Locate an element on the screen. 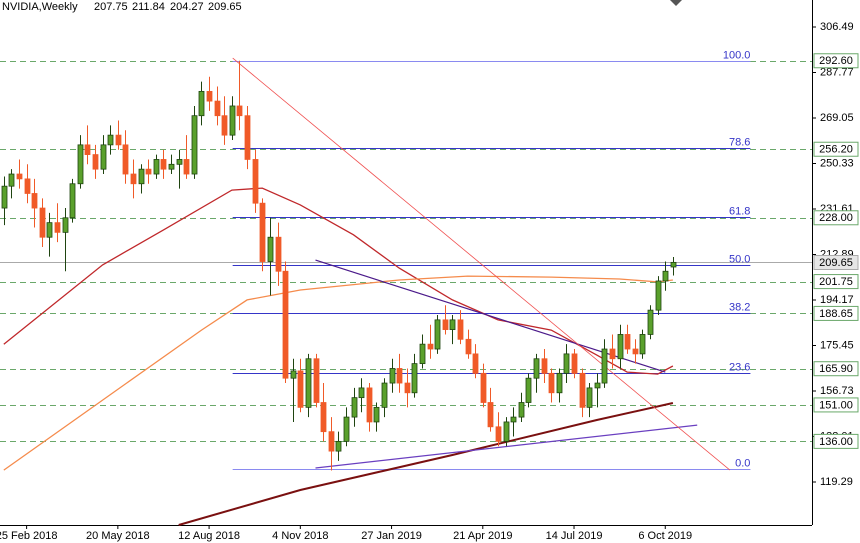  x-tick-label: 21 Apr 2019 is located at coordinates (482, 536).